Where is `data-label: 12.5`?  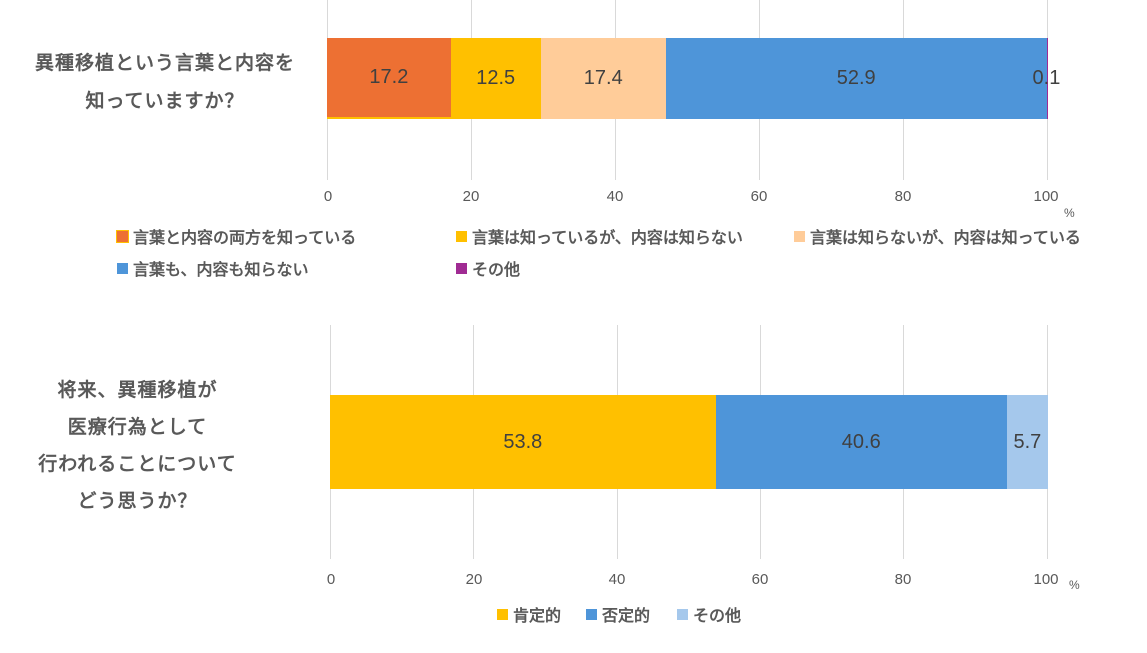
data-label: 12.5 is located at coordinates (496, 78).